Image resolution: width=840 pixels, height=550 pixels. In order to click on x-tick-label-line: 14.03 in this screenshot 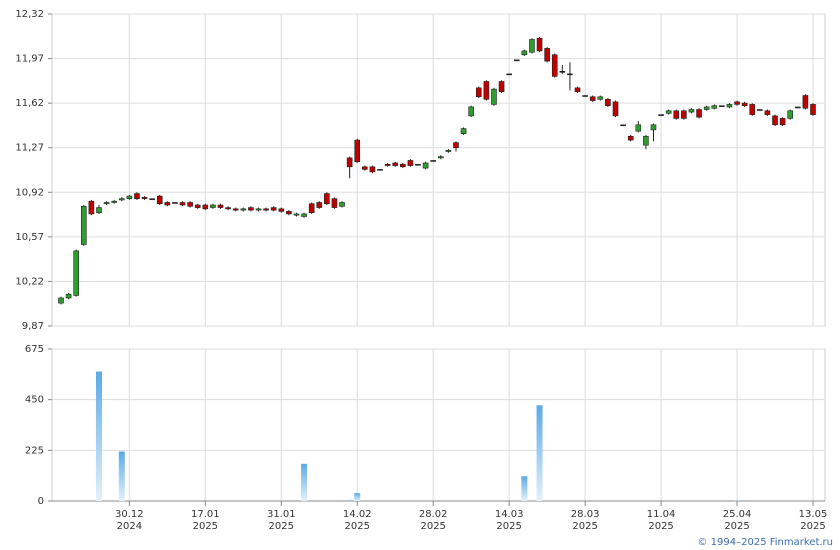, I will do `click(509, 514)`.